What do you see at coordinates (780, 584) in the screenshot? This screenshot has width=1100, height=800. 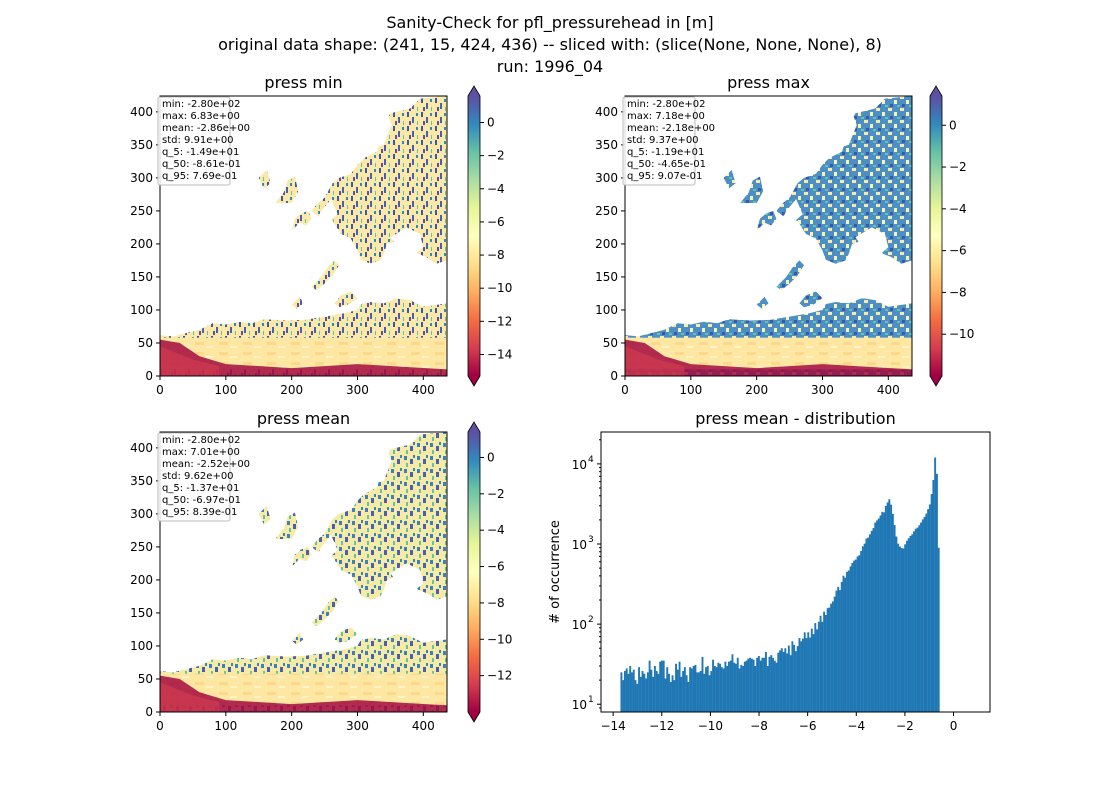 I see `histogram-bars` at bounding box center [780, 584].